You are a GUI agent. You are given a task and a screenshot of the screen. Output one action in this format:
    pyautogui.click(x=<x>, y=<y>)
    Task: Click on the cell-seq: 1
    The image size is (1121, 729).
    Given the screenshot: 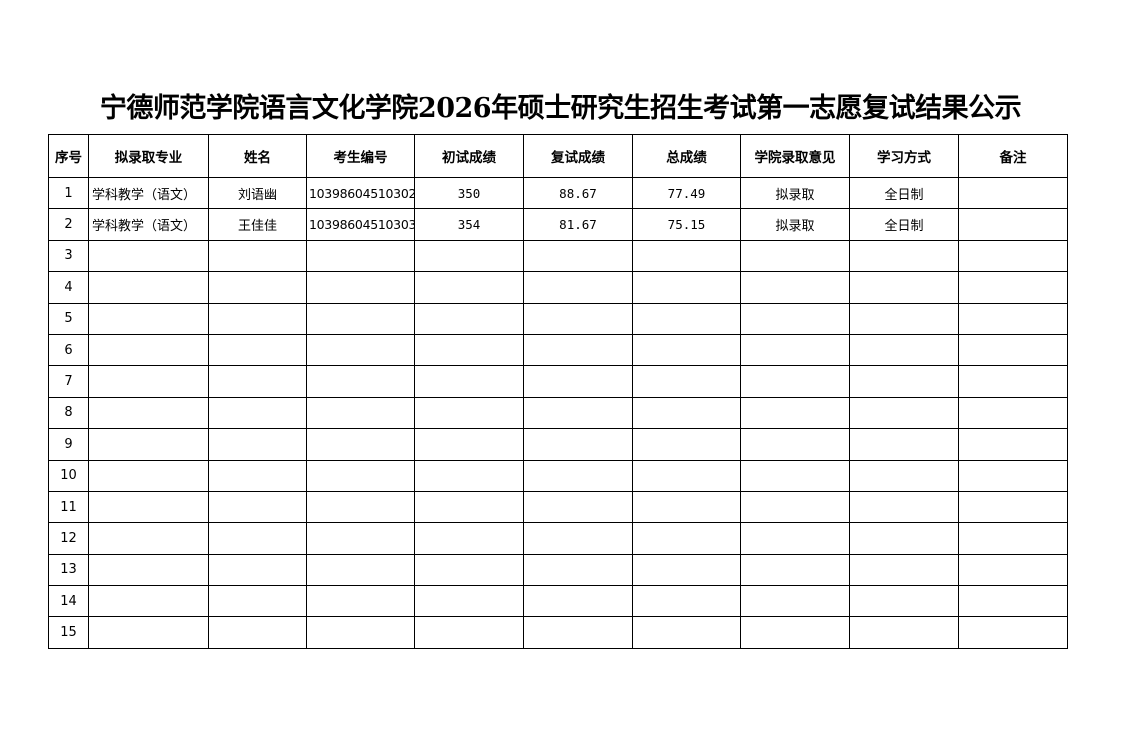 What is the action you would take?
    pyautogui.click(x=68, y=193)
    